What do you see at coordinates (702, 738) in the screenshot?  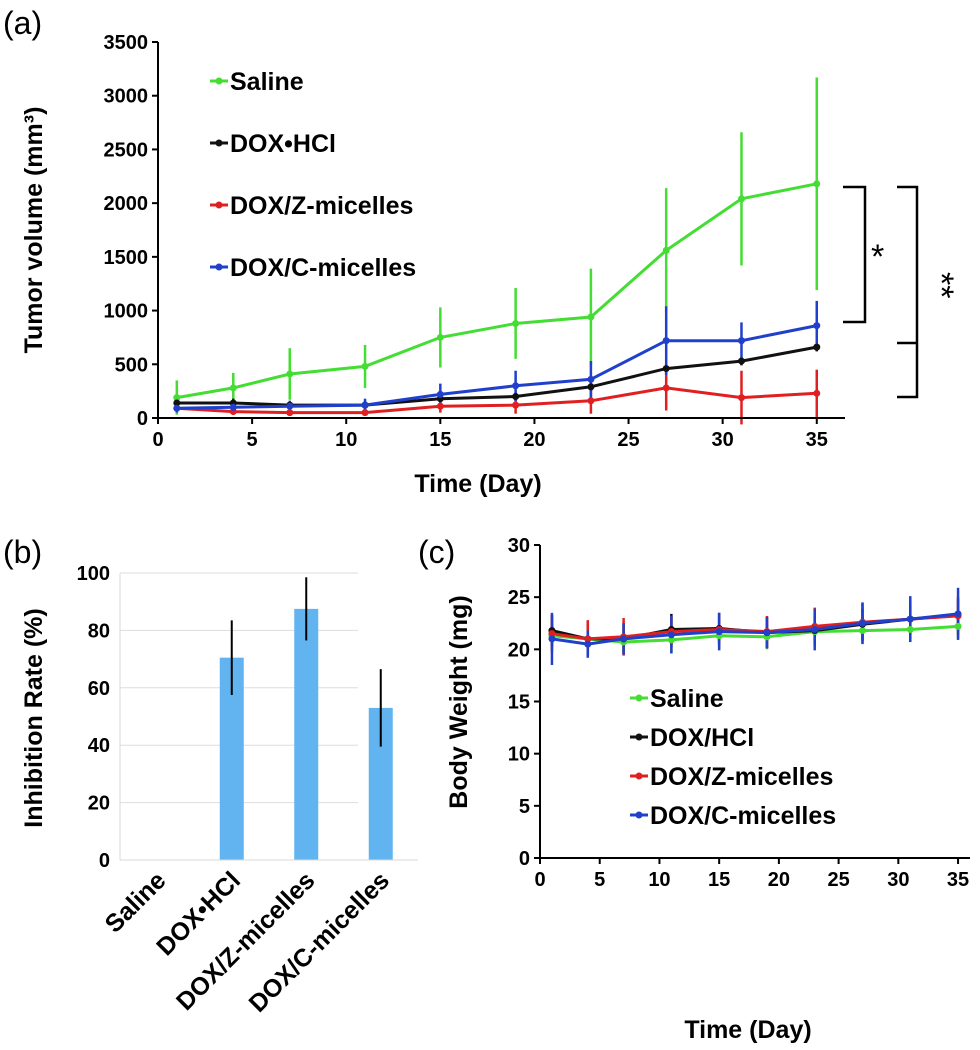 I see `panel-c-legend-label: DOX/HCl` at bounding box center [702, 738].